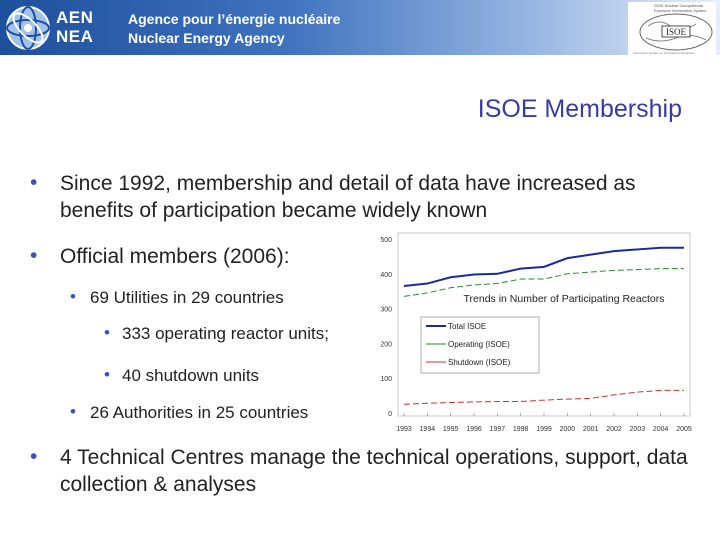 Image resolution: width=720 pixels, height=540 pixels. Describe the element at coordinates (614, 429) in the screenshot. I see `x-tick-label: 2002` at that location.